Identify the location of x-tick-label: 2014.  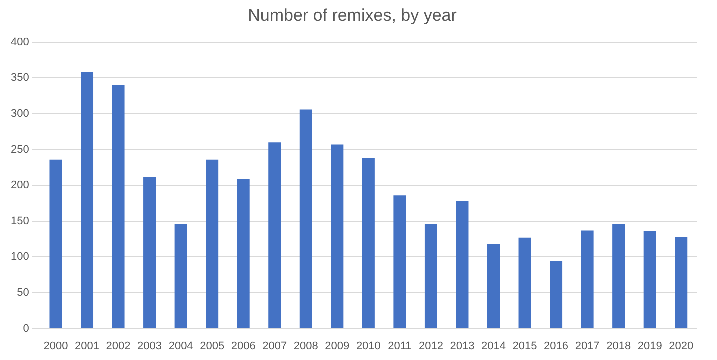
(494, 346).